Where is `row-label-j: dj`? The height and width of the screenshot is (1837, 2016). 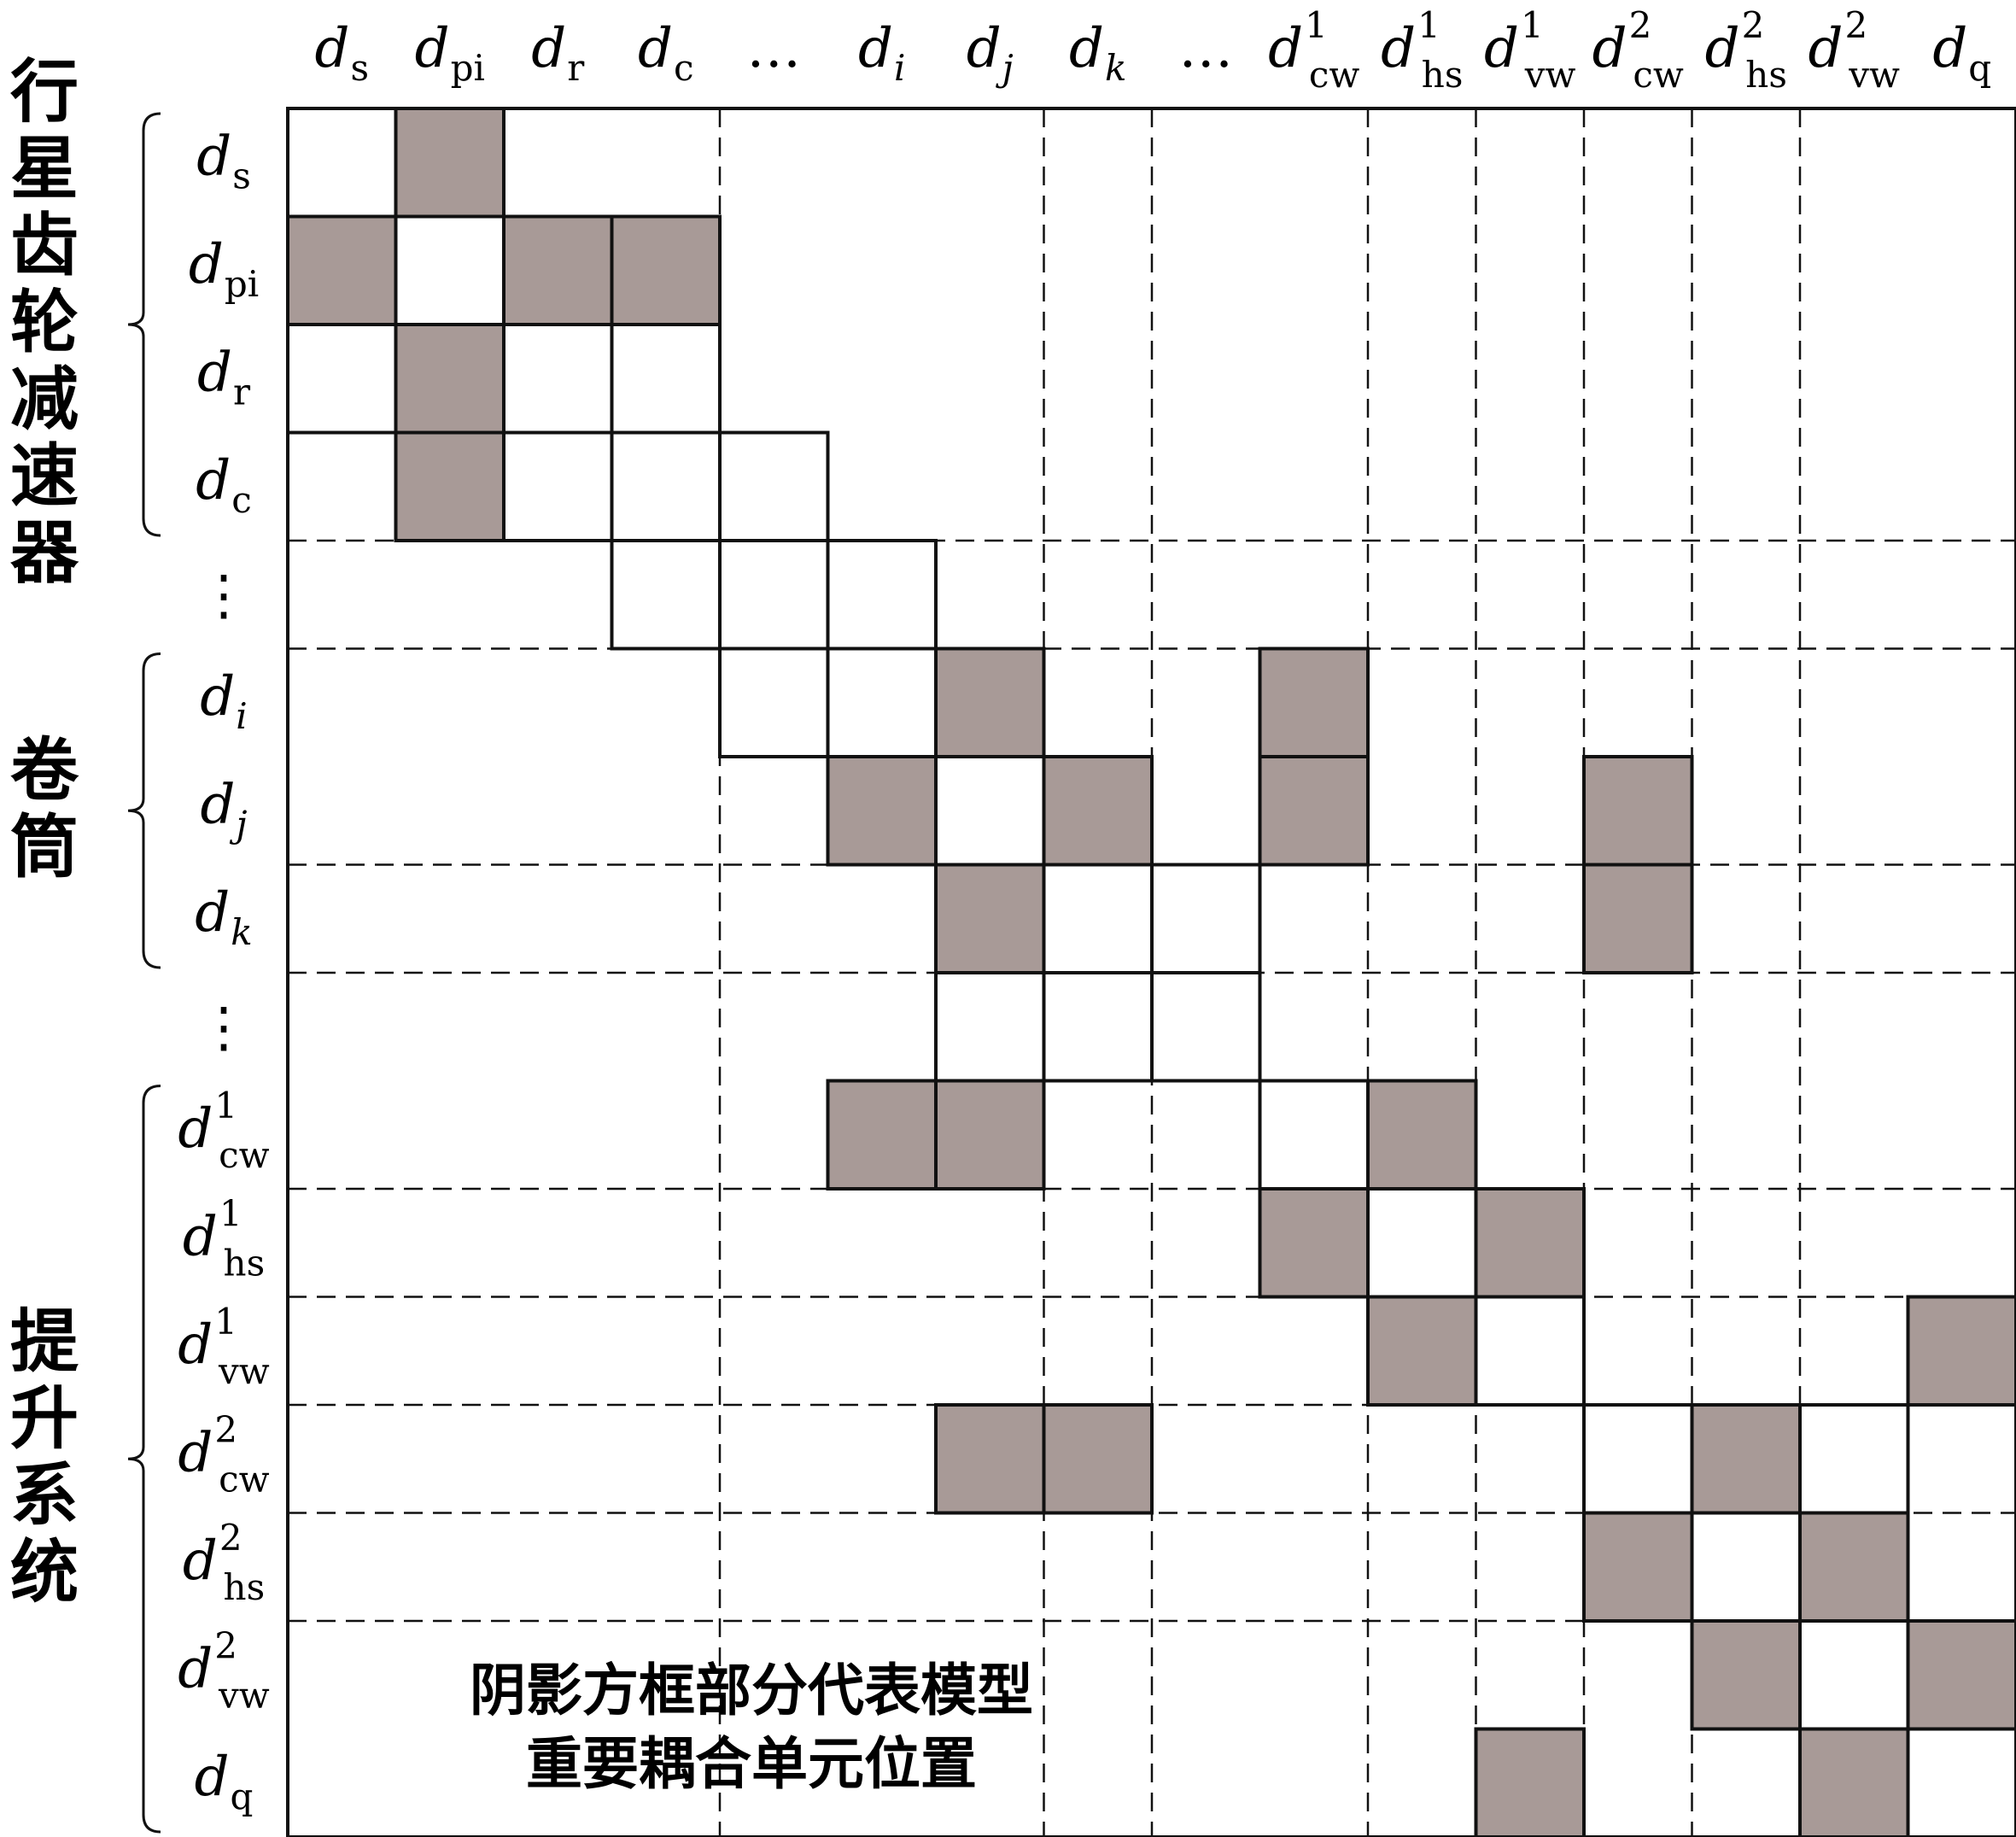 row-label-j: dj is located at coordinates (224, 809).